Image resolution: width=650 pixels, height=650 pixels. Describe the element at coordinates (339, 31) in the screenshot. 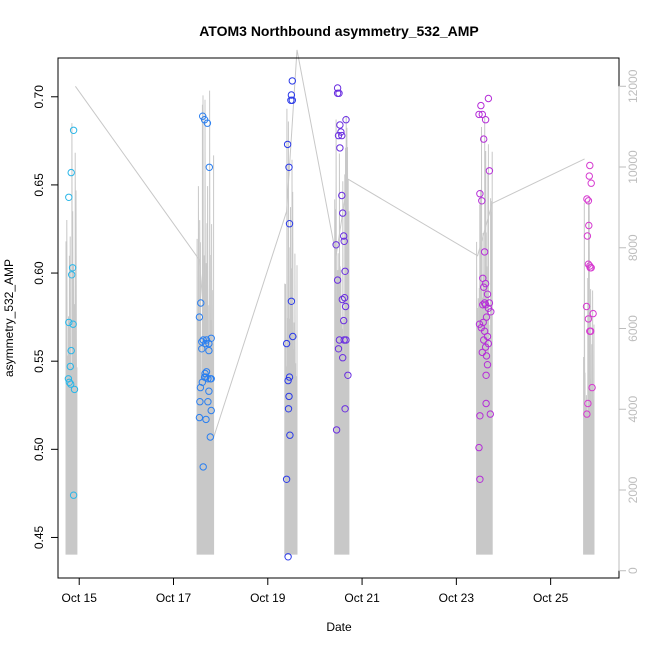

I see `chart-title: ATOM3 Northbound asymmetry_532_AMP` at that location.